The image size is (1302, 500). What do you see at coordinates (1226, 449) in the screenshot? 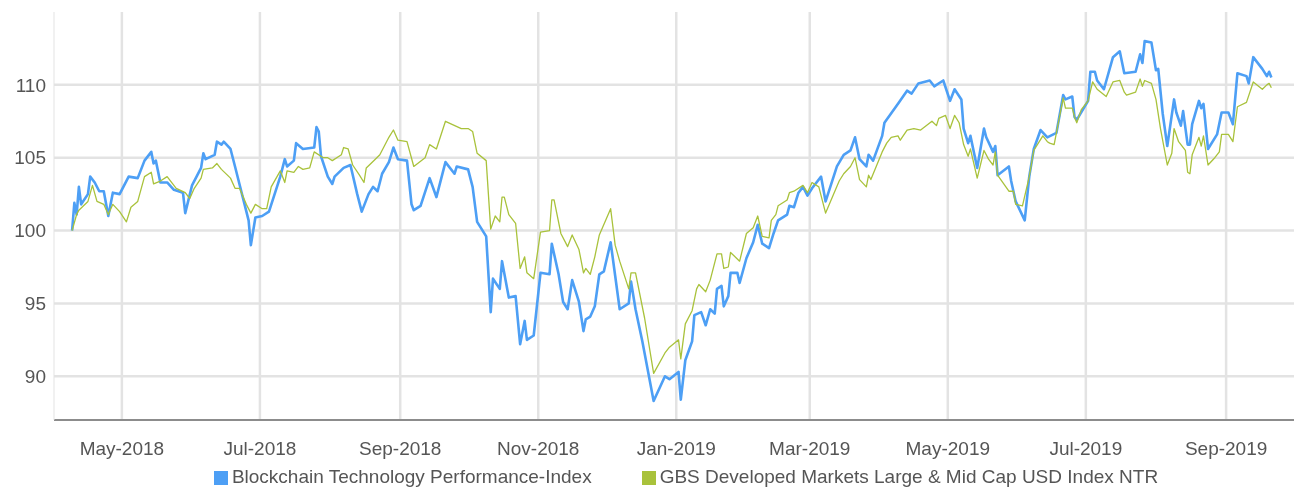
I see `x-tick-label: Sep-2019` at bounding box center [1226, 449].